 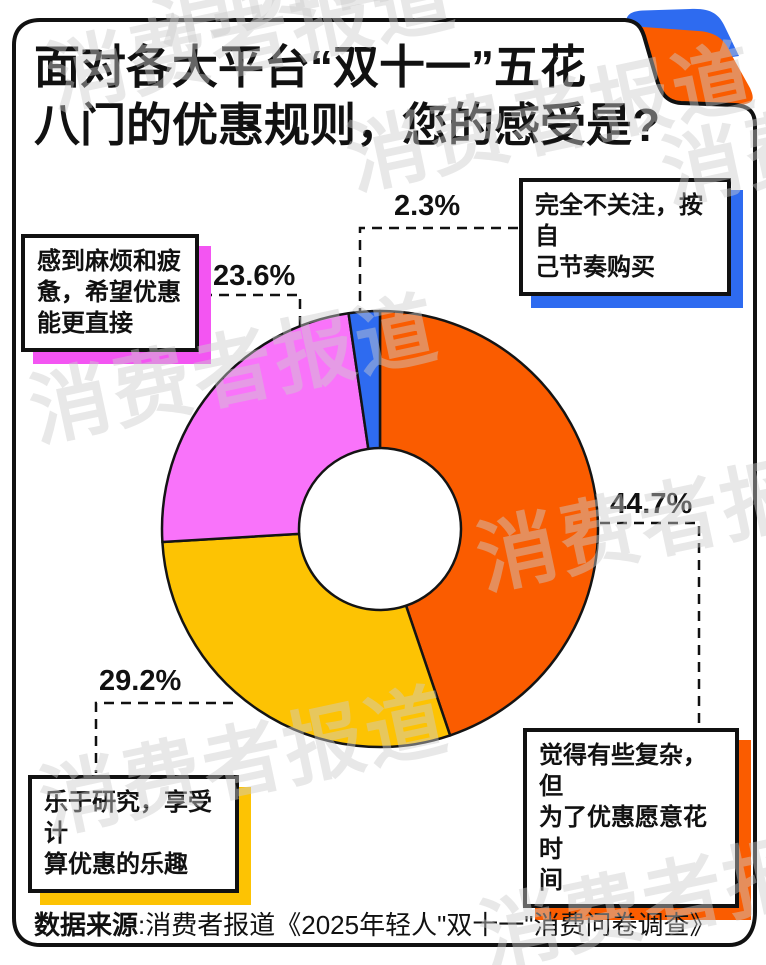 What do you see at coordinates (631, 818) in the screenshot?
I see `callout-box-orange: 觉得有些复杂，但 为了优惠愿意花时 间` at bounding box center [631, 818].